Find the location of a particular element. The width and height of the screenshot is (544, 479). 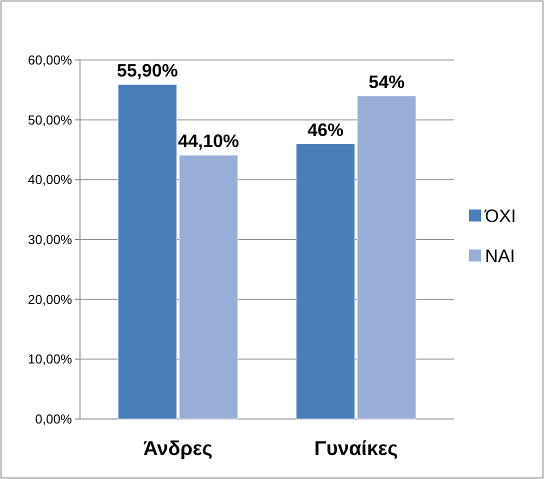

y-tick-label: 60,00% is located at coordinates (50, 60).